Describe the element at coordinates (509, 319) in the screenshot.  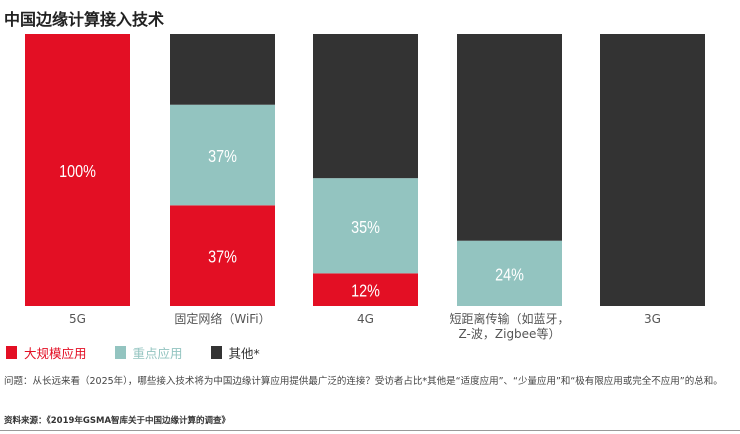
I see `category-label-line: 短距离传输（如蓝牙，` at that location.